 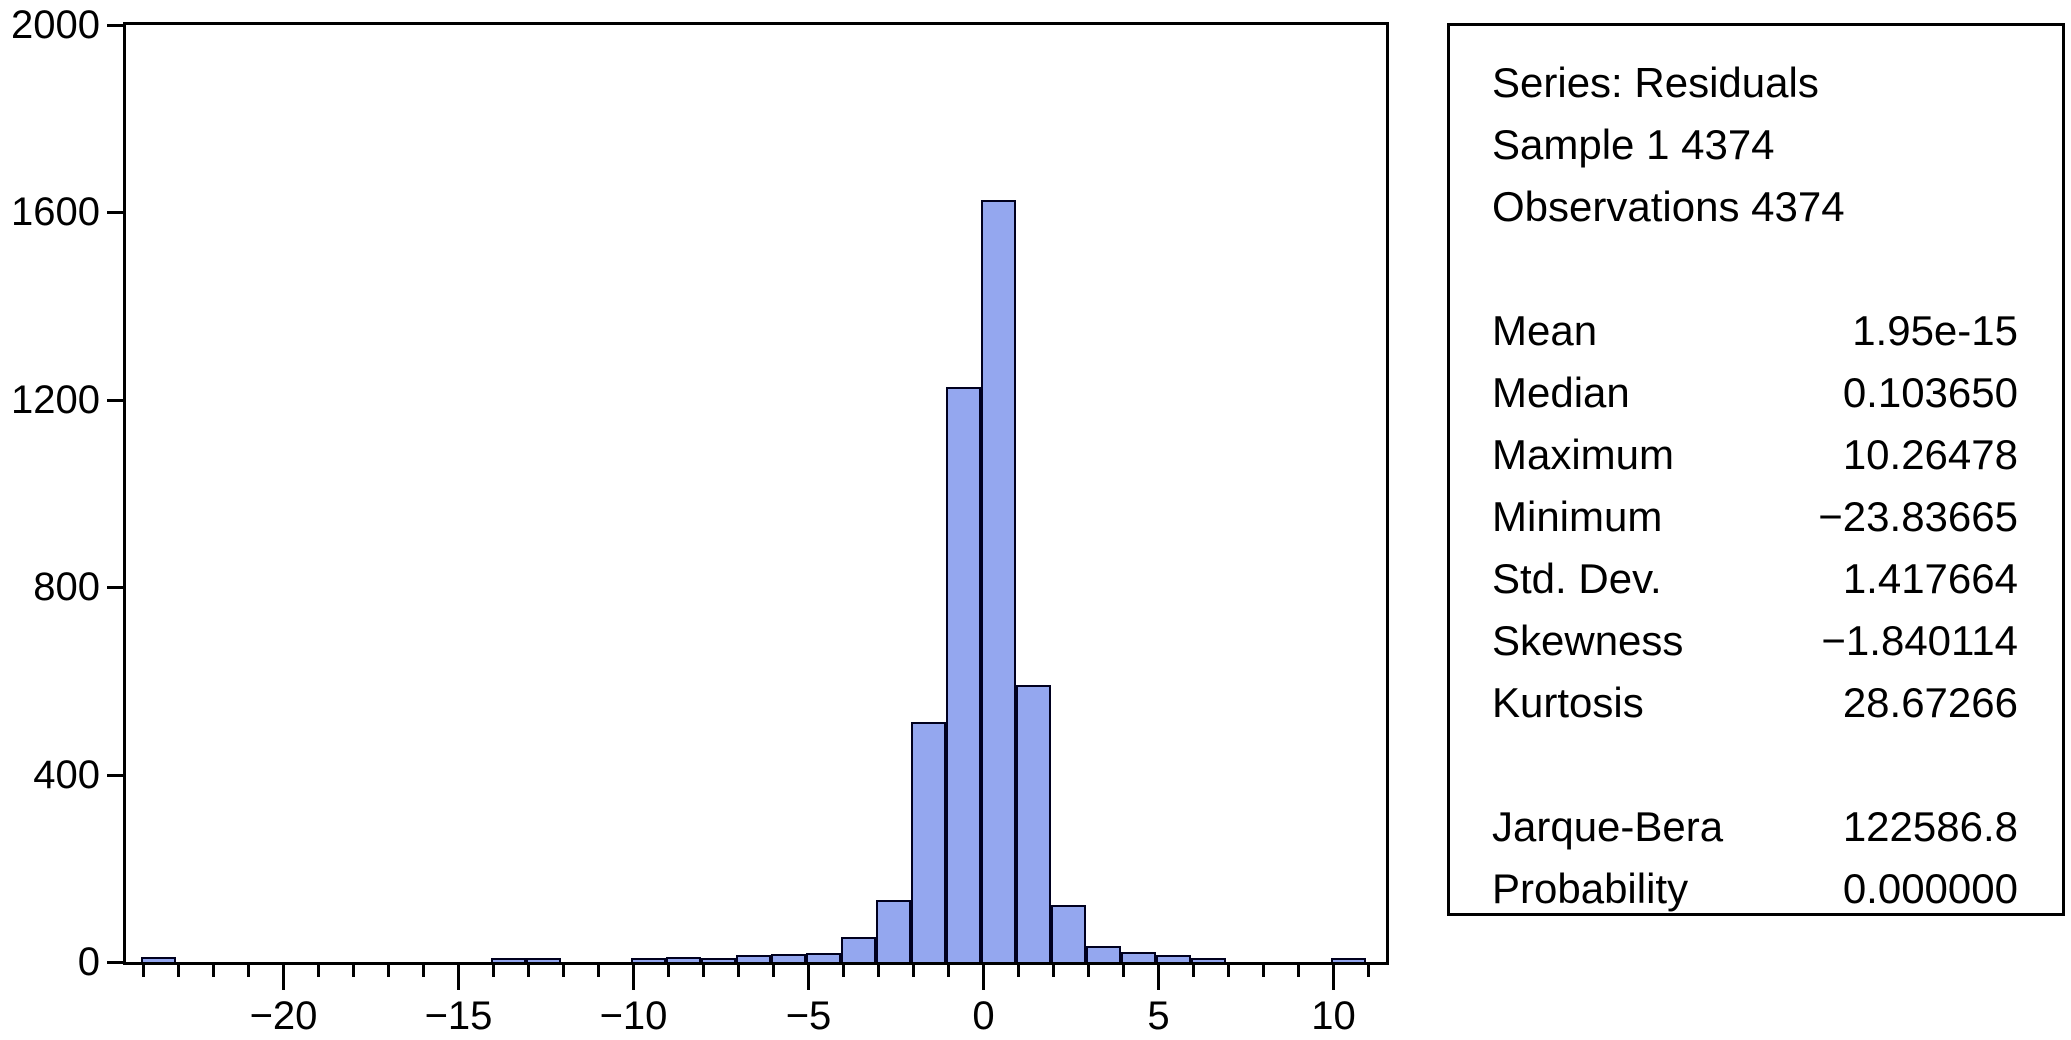 I want to click on observations-line: Observations 4374, so click(x=1668, y=206).